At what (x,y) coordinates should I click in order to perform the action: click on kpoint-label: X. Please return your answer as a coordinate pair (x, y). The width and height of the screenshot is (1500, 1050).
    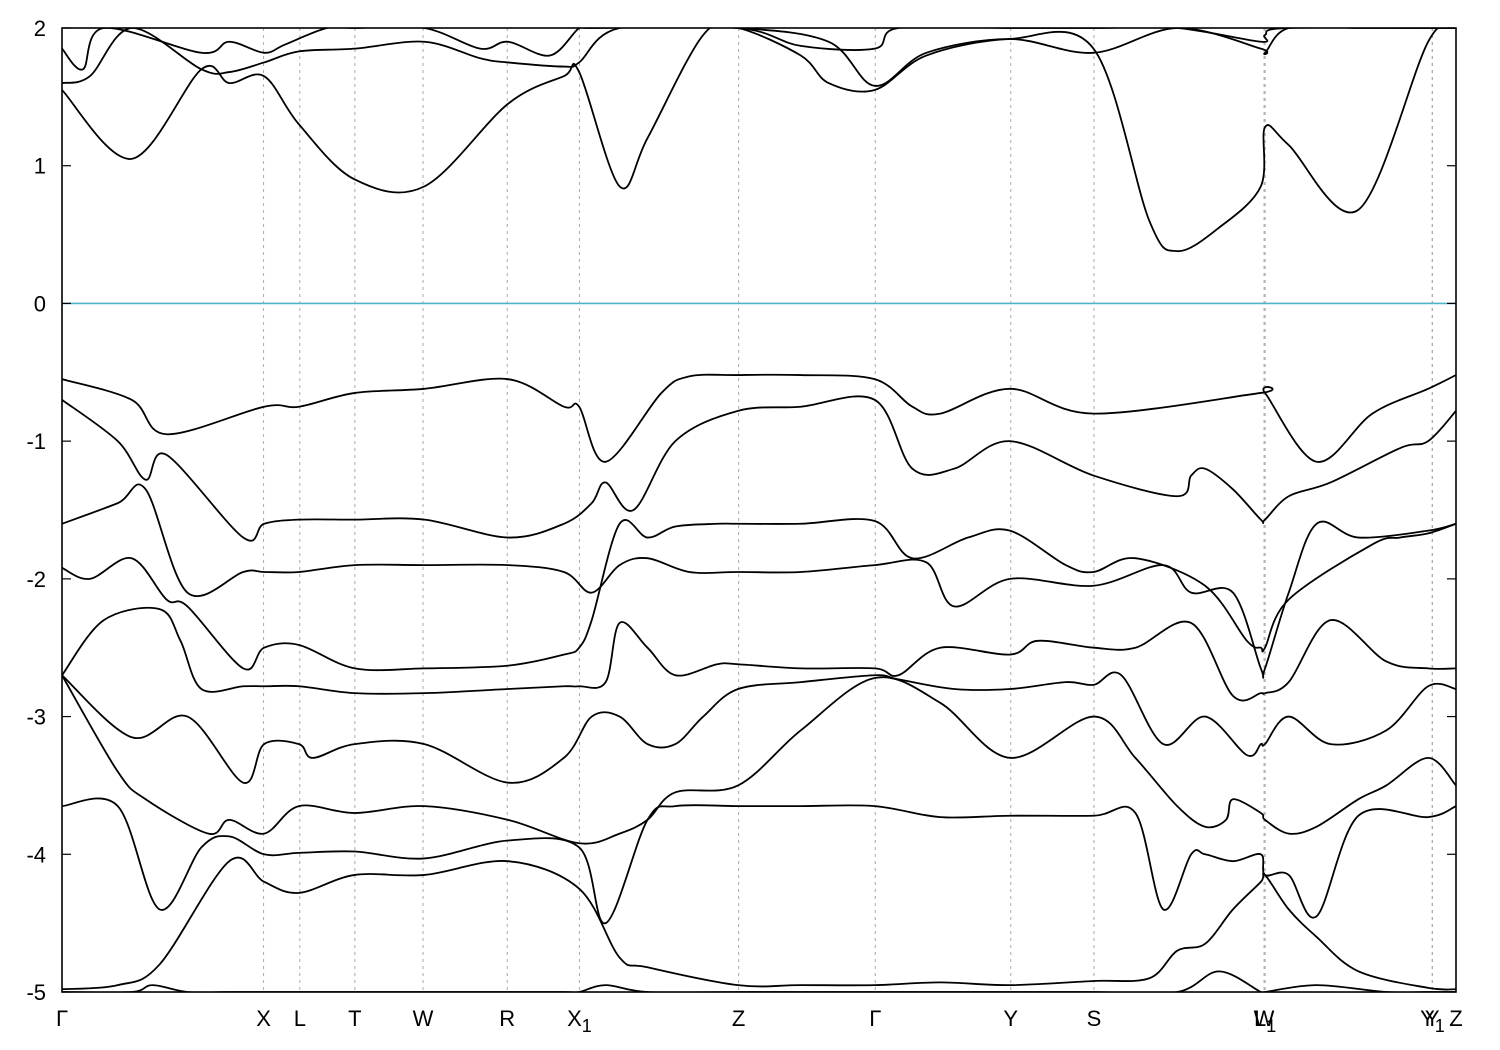
    Looking at the image, I should click on (263, 1018).